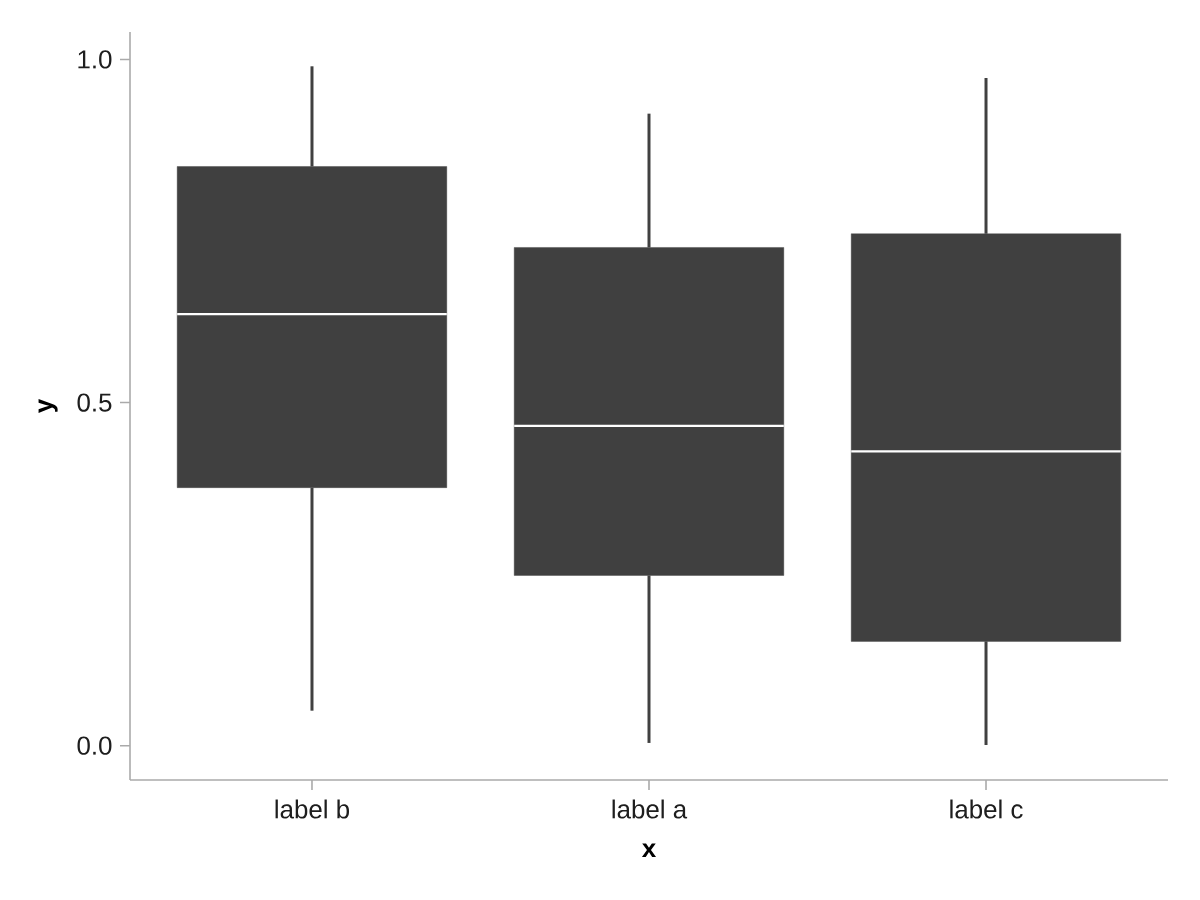  Describe the element at coordinates (95, 59) in the screenshot. I see `y-tick-label: 1.0` at that location.